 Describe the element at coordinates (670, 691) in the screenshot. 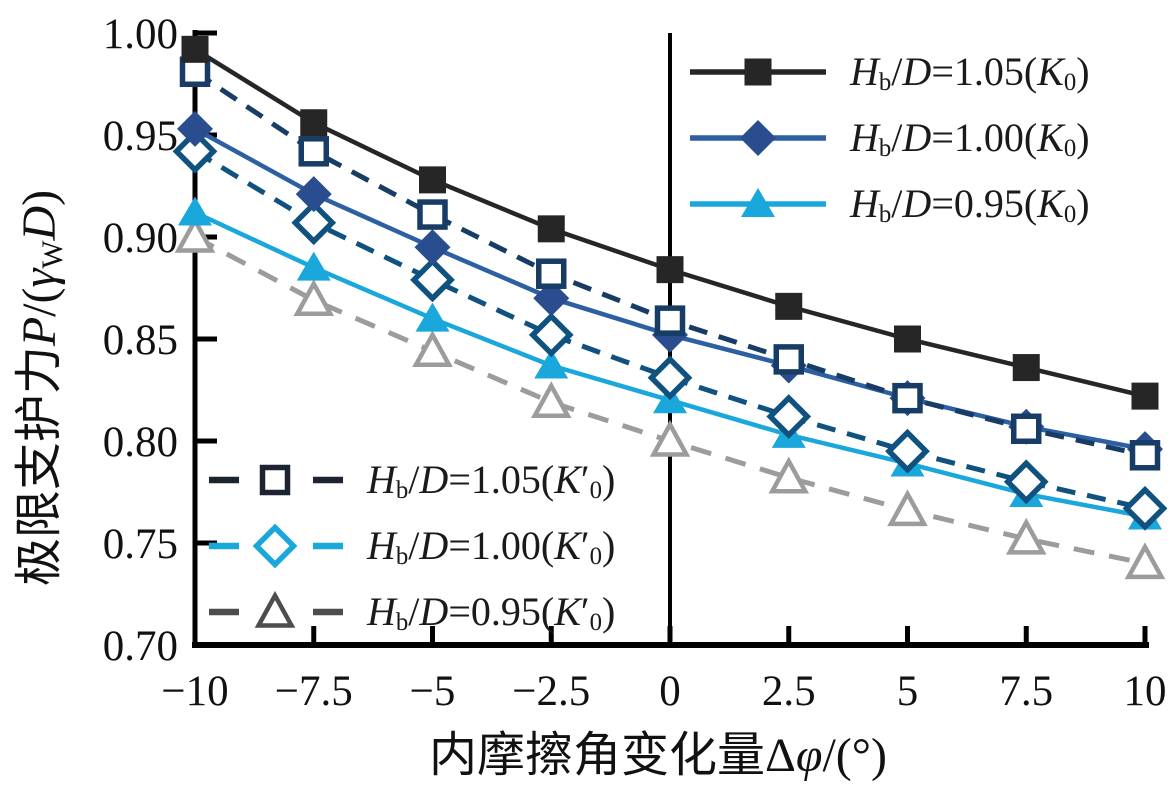

I see `x-tick-label: 0` at that location.